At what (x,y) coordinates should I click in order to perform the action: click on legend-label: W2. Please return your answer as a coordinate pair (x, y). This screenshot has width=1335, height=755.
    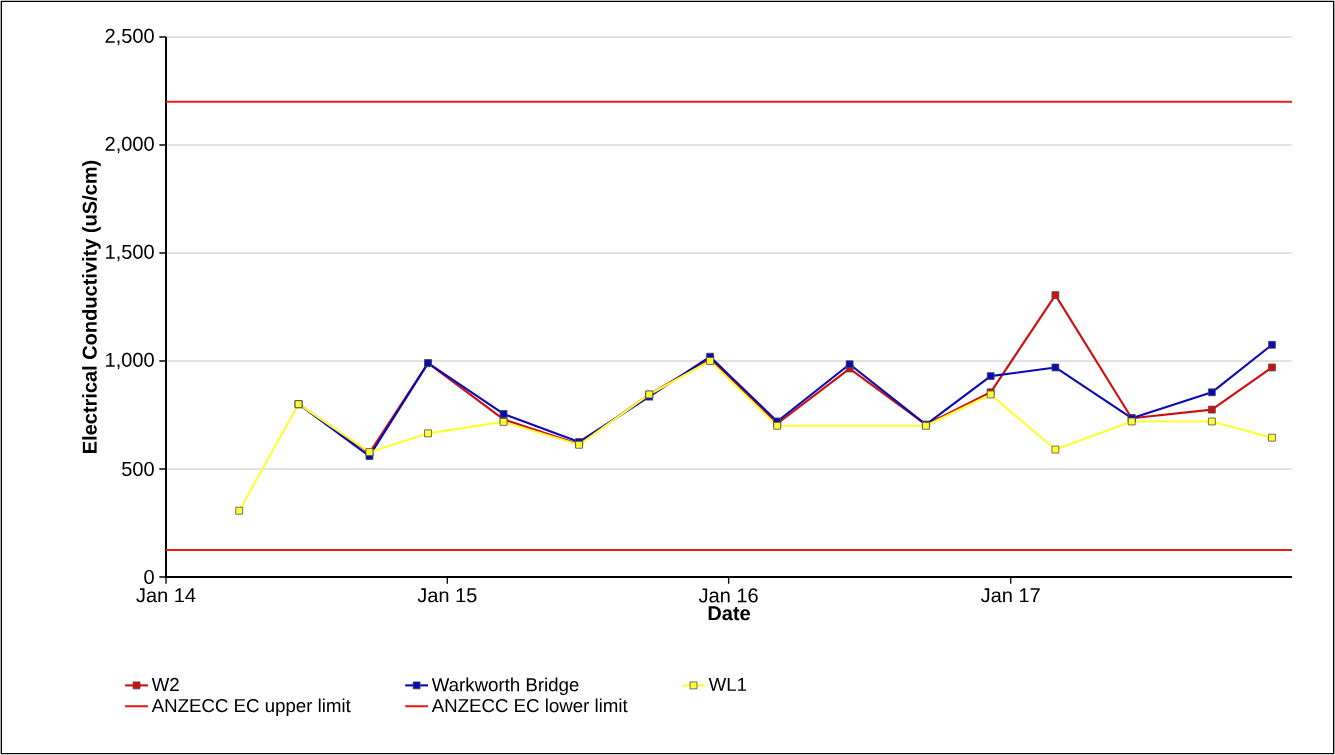
    Looking at the image, I should click on (165, 684).